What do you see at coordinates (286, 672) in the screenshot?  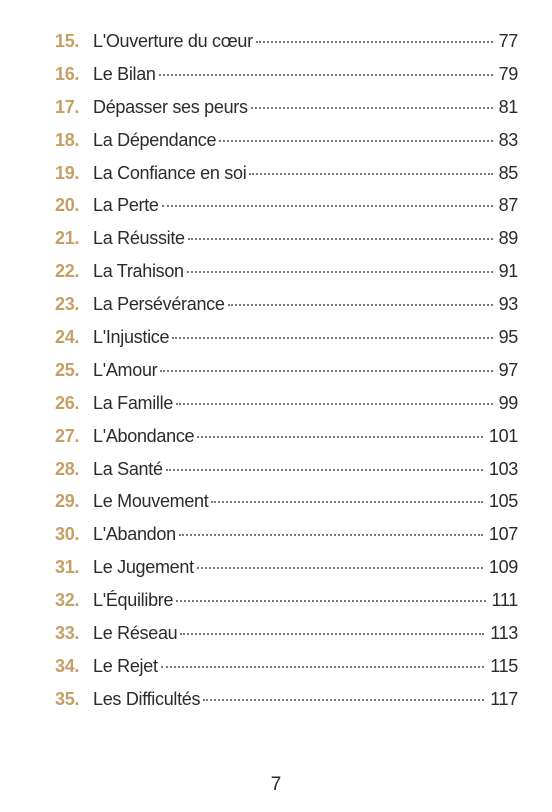 I see `toc-entry: 34. Le Rejet 115` at bounding box center [286, 672].